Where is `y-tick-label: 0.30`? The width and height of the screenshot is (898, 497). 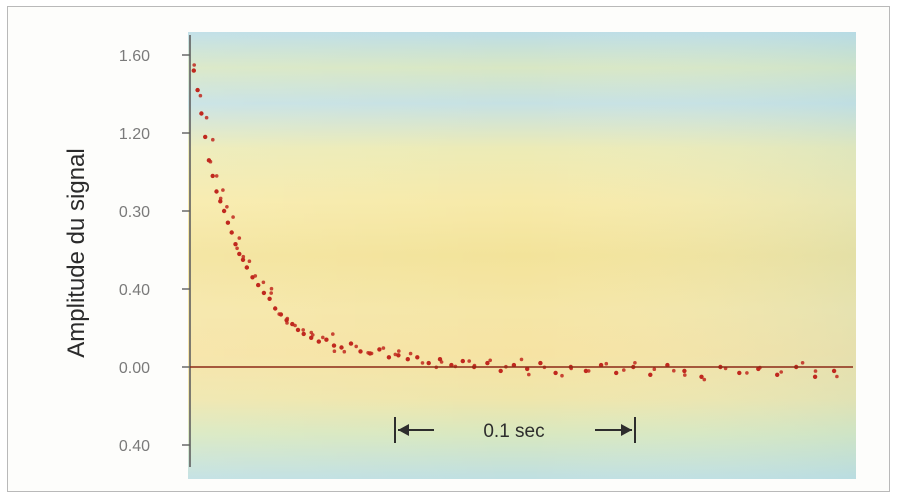 y-tick-label: 0.30 is located at coordinates (134, 212).